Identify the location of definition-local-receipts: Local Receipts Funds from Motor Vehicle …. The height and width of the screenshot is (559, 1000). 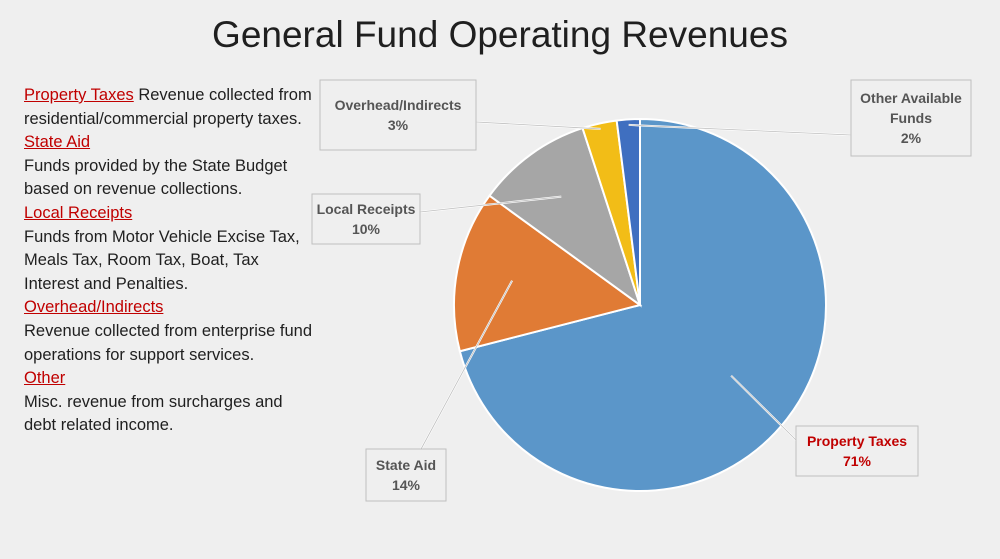
(169, 249).